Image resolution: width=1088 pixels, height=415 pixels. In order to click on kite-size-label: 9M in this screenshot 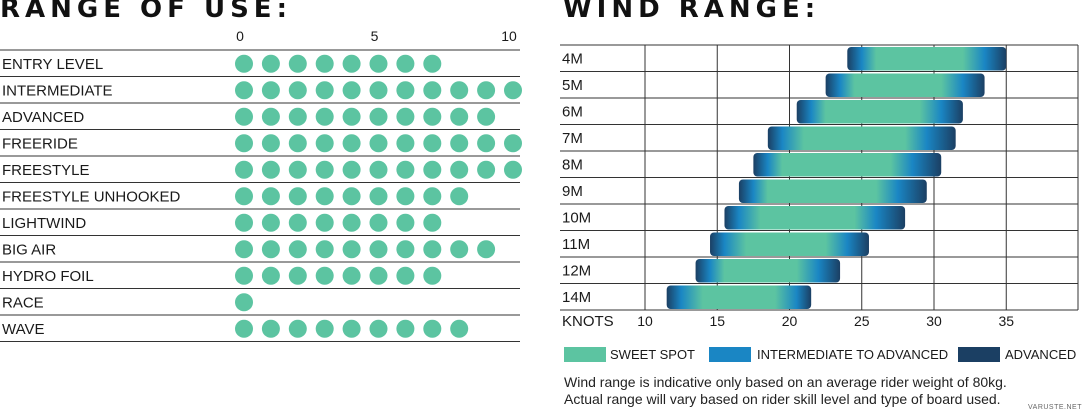, I will do `click(572, 191)`.